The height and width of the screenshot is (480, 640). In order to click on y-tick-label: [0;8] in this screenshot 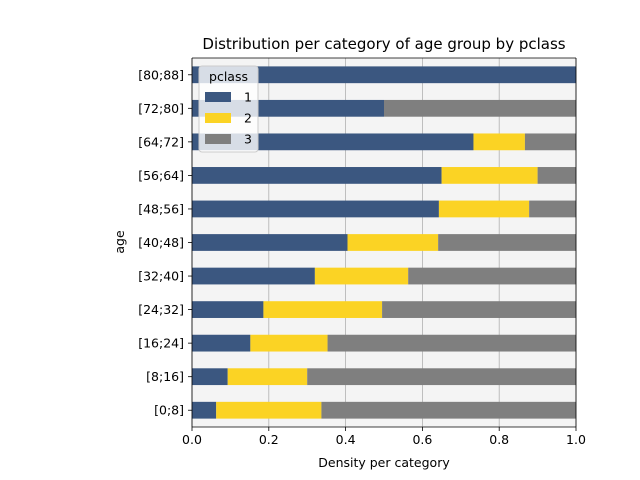, I will do `click(169, 410)`.